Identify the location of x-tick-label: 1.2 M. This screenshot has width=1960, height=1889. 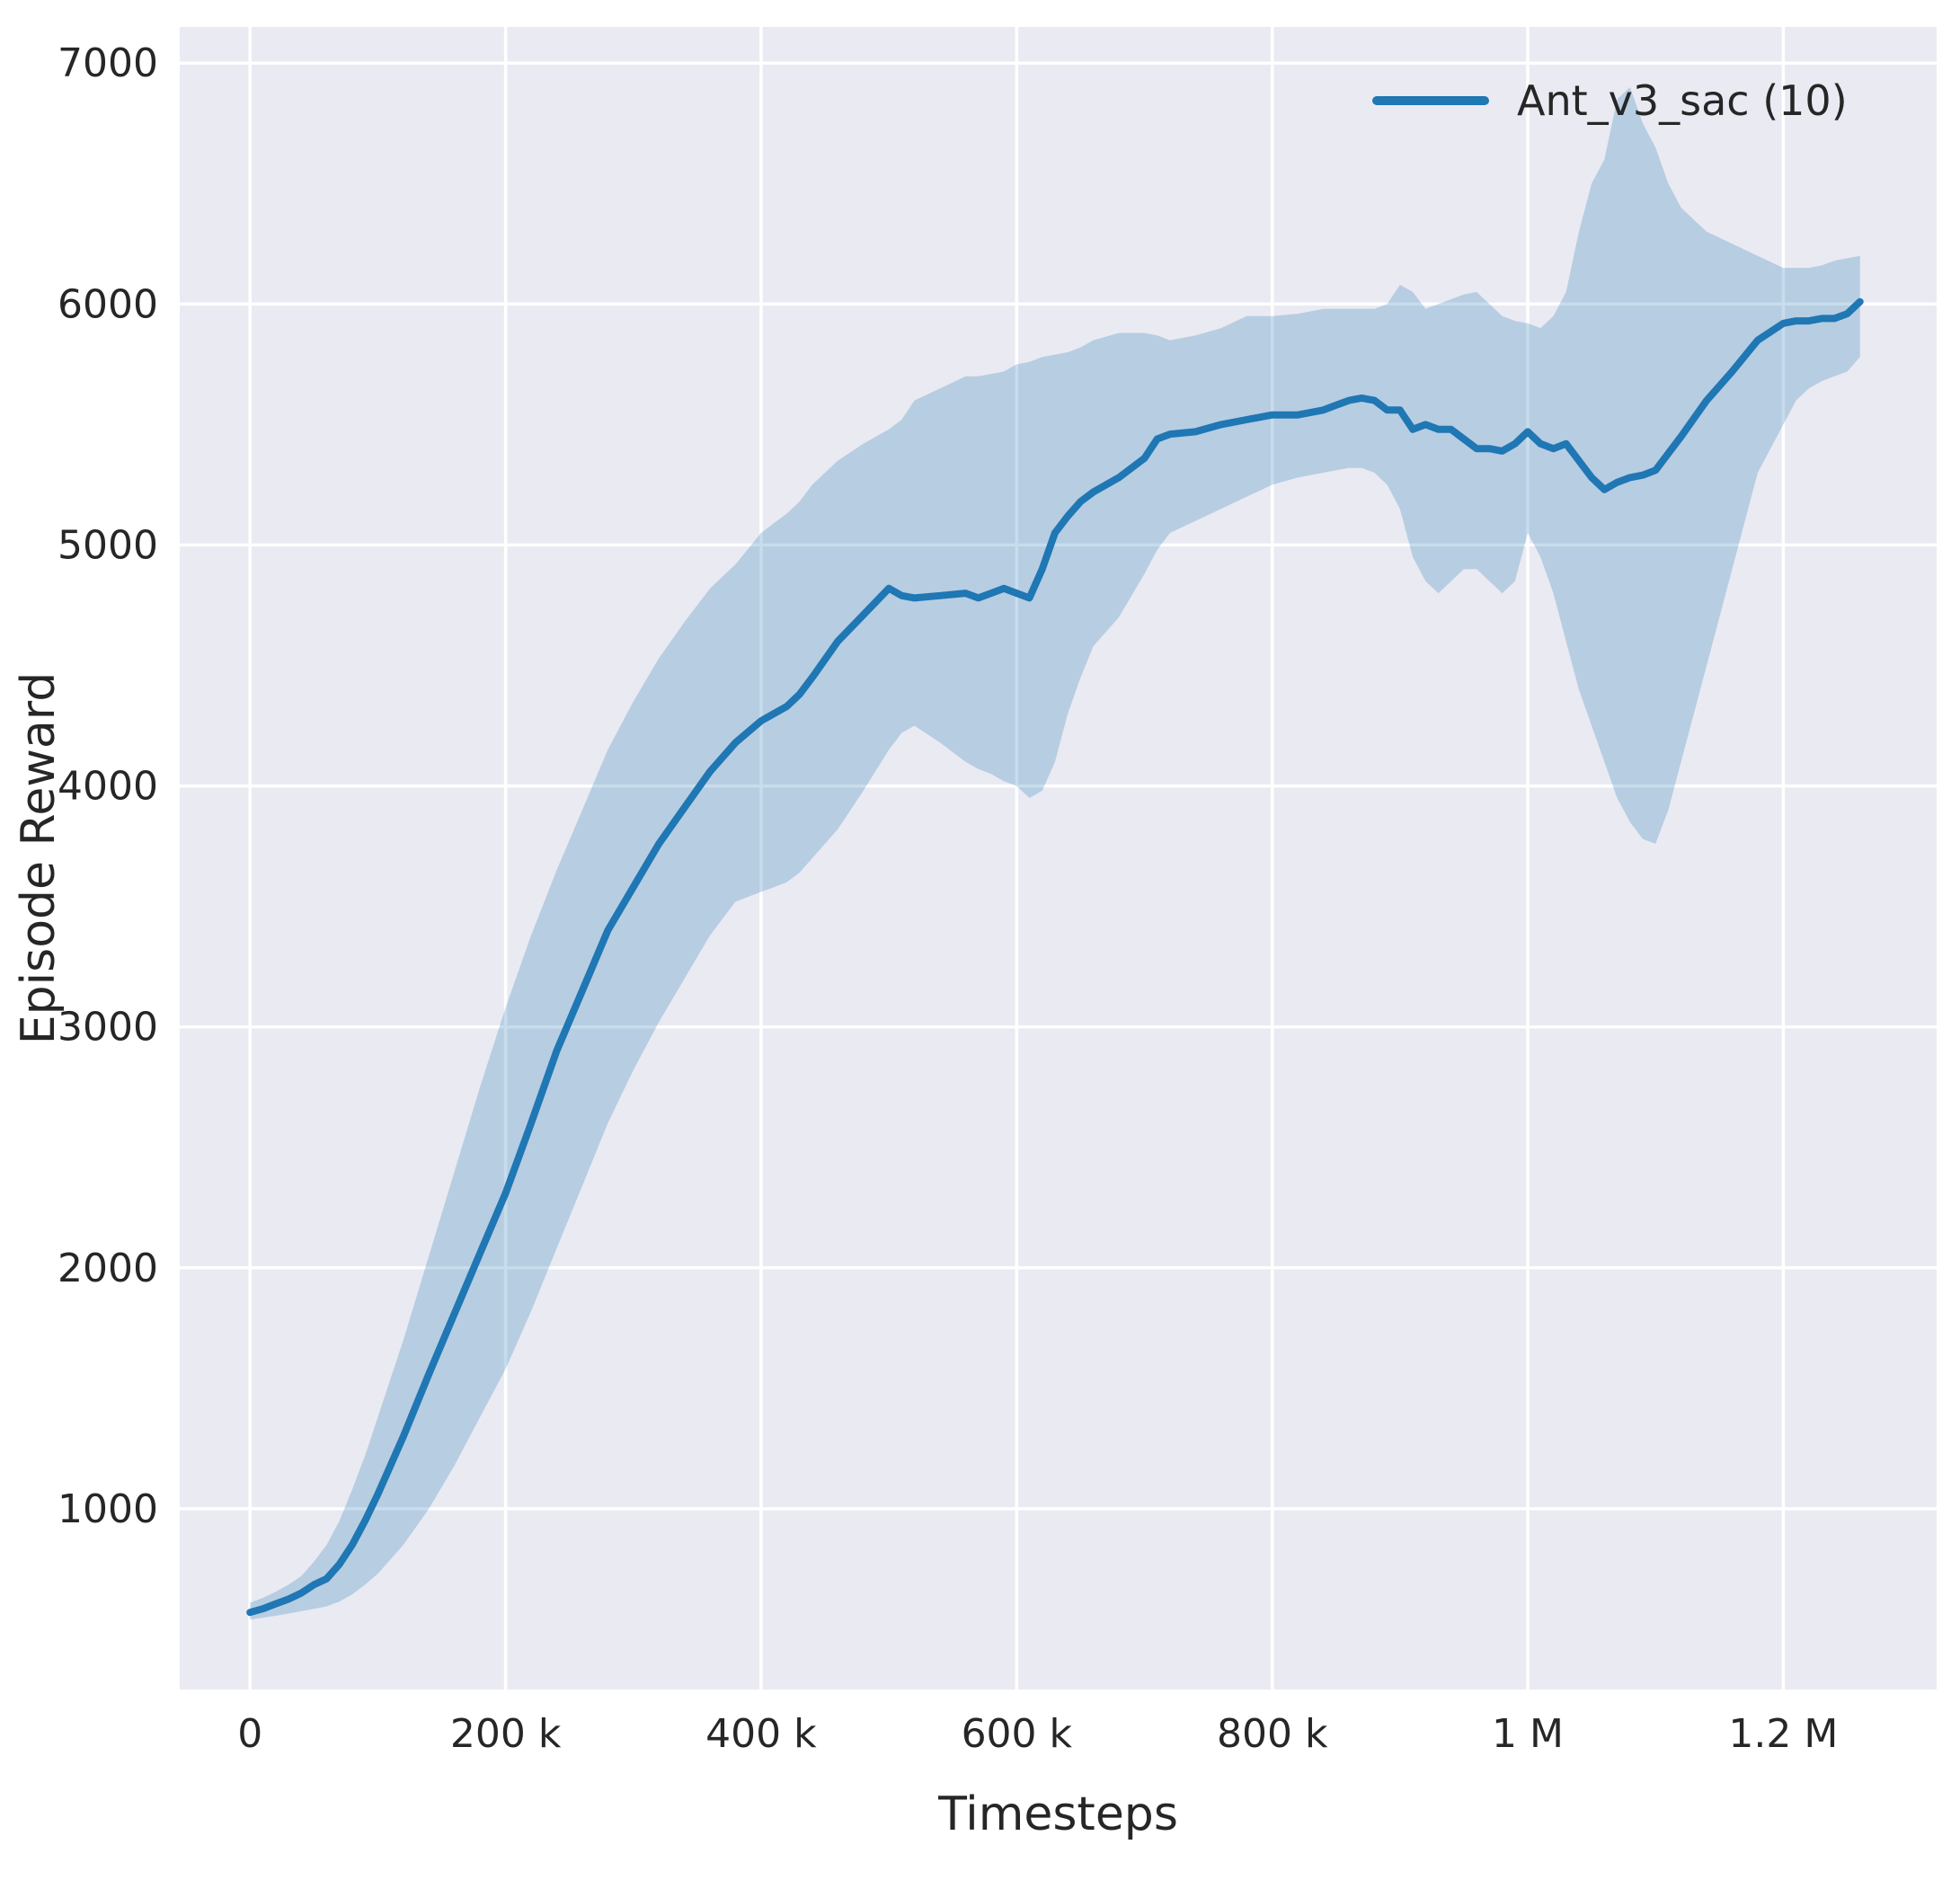
(1783, 1734).